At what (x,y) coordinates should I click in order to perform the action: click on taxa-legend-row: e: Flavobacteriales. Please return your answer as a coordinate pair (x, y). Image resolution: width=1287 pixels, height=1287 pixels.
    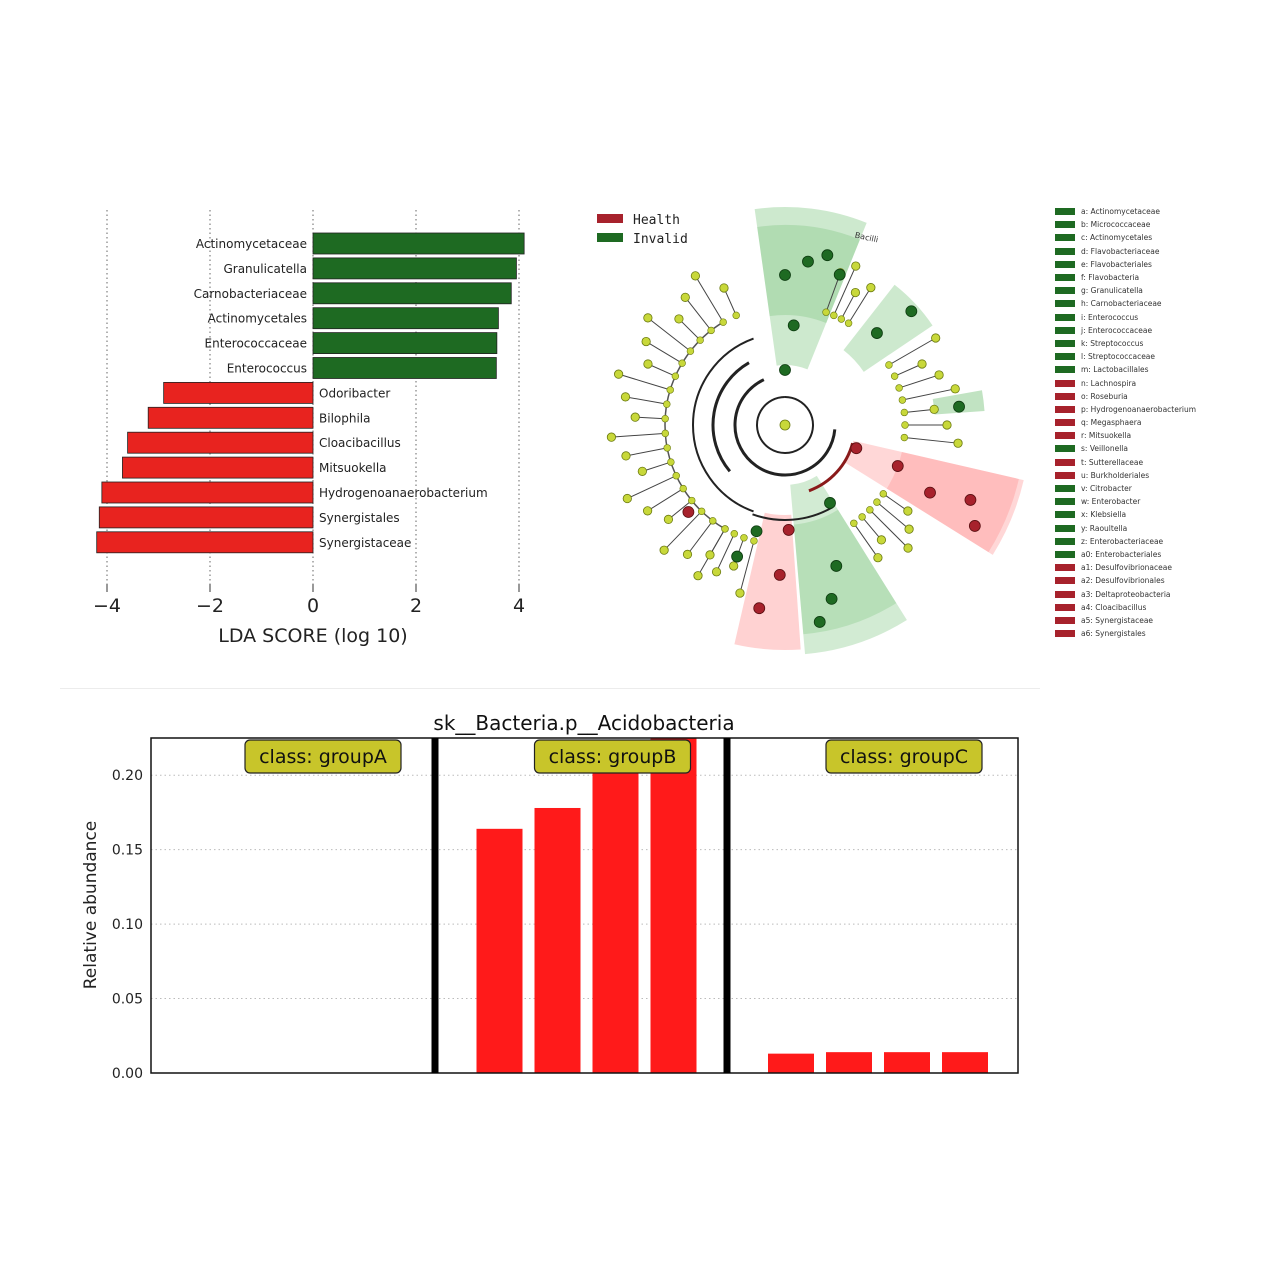
    Looking at the image, I should click on (1155, 264).